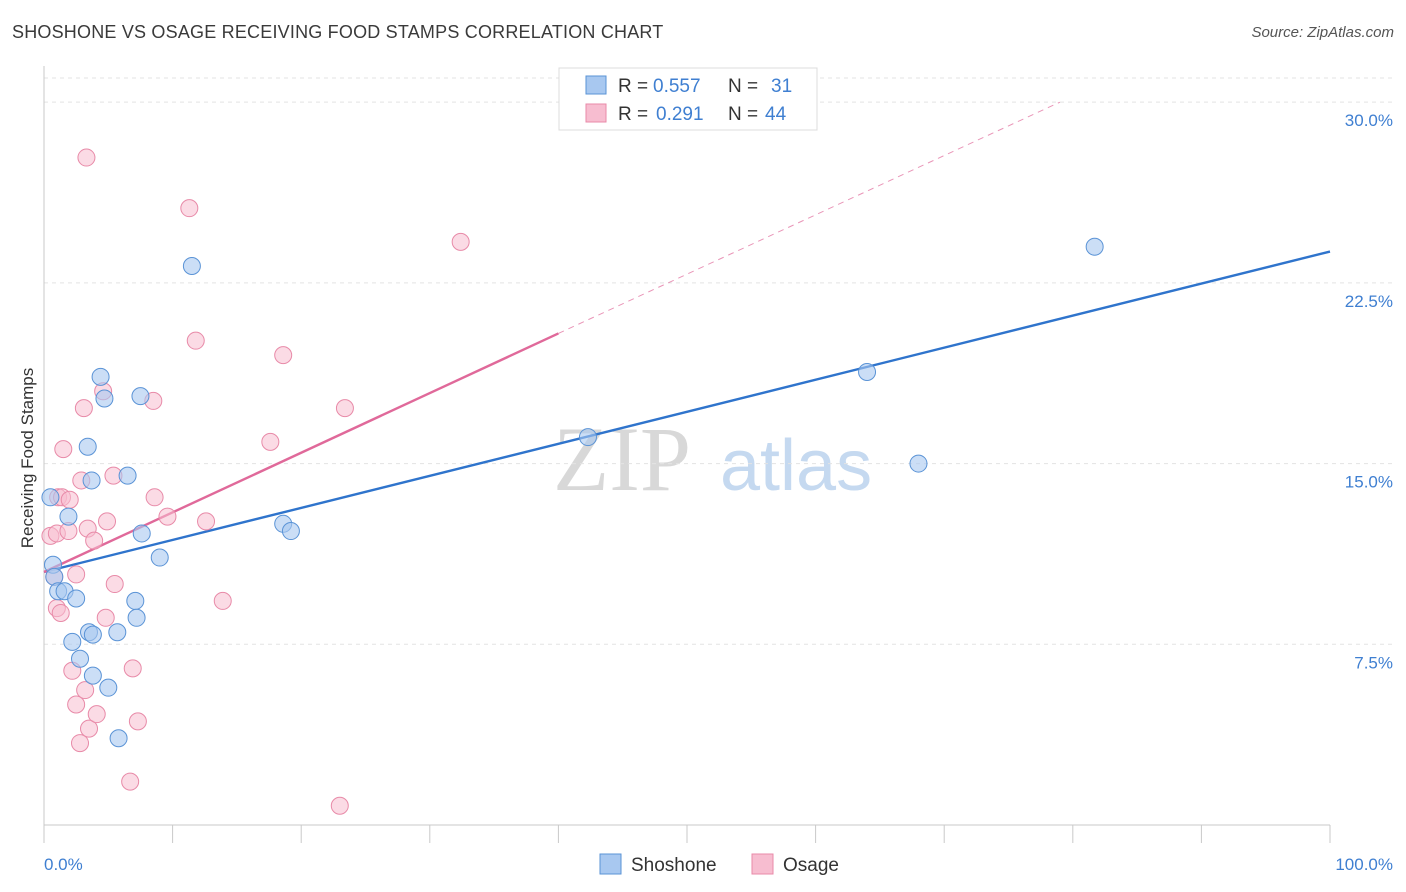 This screenshot has width=1406, height=892. I want to click on watermark-atlas: atlas, so click(796, 466).